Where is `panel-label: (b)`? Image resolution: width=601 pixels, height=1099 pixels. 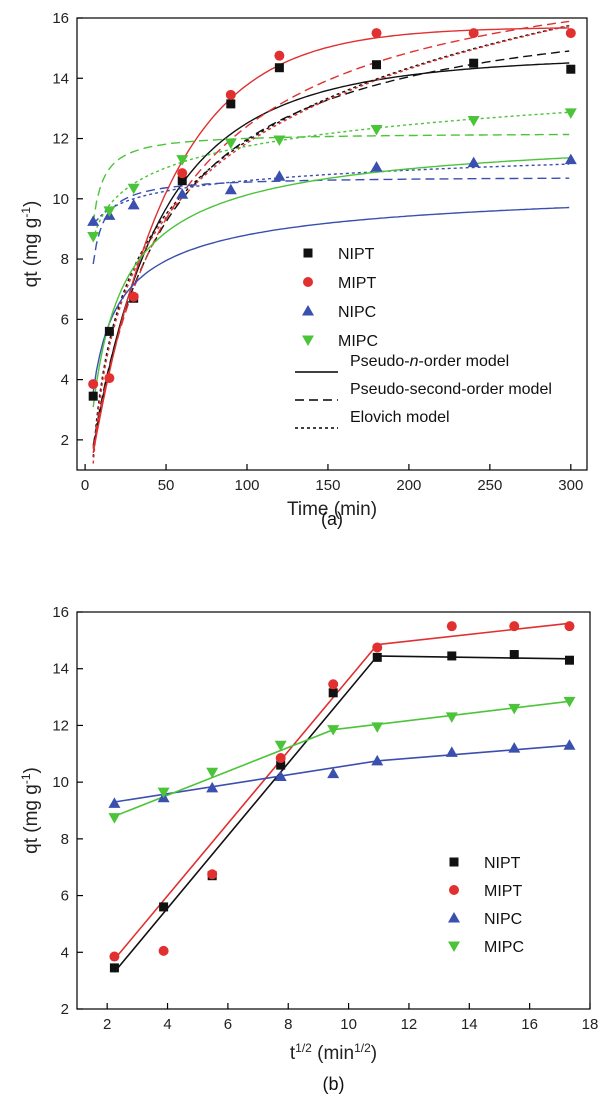
panel-label: (b) is located at coordinates (334, 1084).